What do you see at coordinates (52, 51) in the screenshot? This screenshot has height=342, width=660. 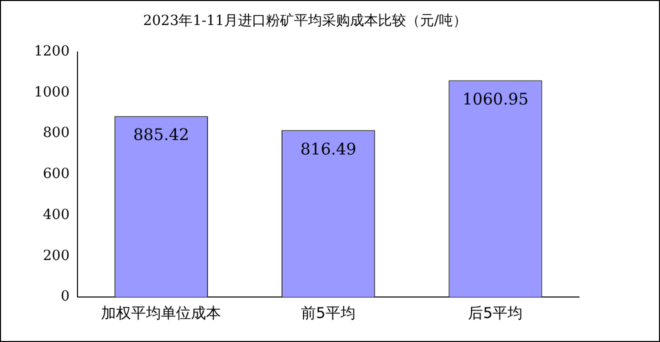 I see `y-tick-label: 1200` at bounding box center [52, 51].